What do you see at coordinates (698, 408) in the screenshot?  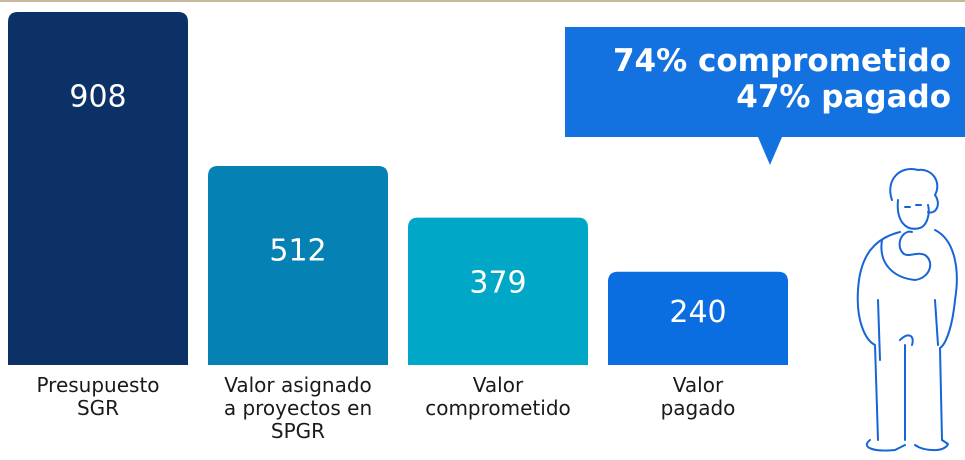 I see `label-line: pagado` at bounding box center [698, 408].